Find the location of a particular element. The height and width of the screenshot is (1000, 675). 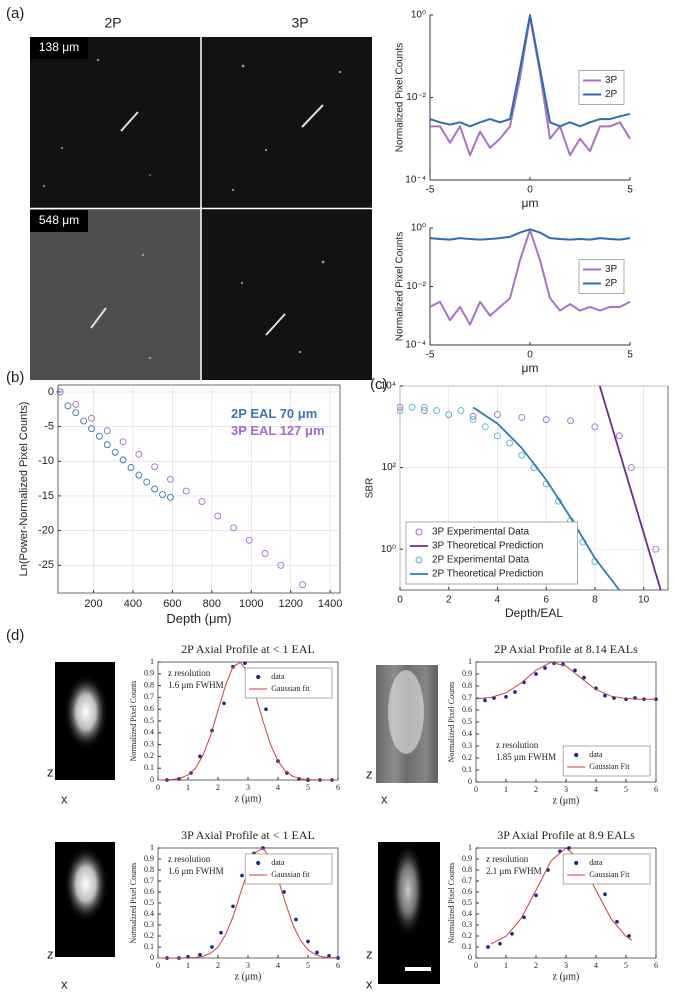

annotation: z resolution is located at coordinates (507, 859).